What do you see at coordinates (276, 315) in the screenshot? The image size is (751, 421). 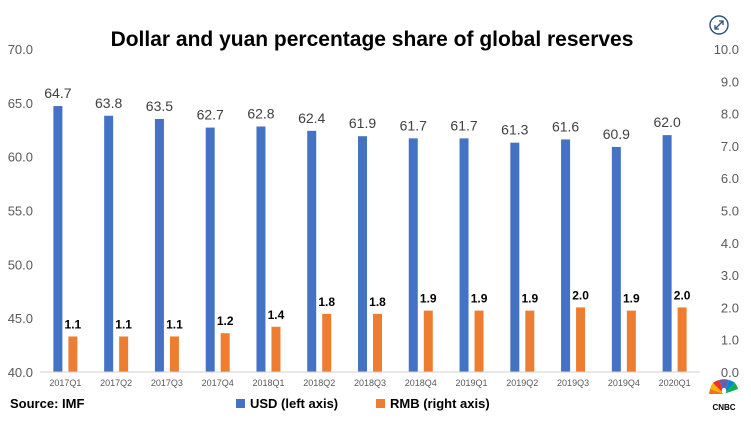 I see `data-label-rmb: 1.4` at bounding box center [276, 315].